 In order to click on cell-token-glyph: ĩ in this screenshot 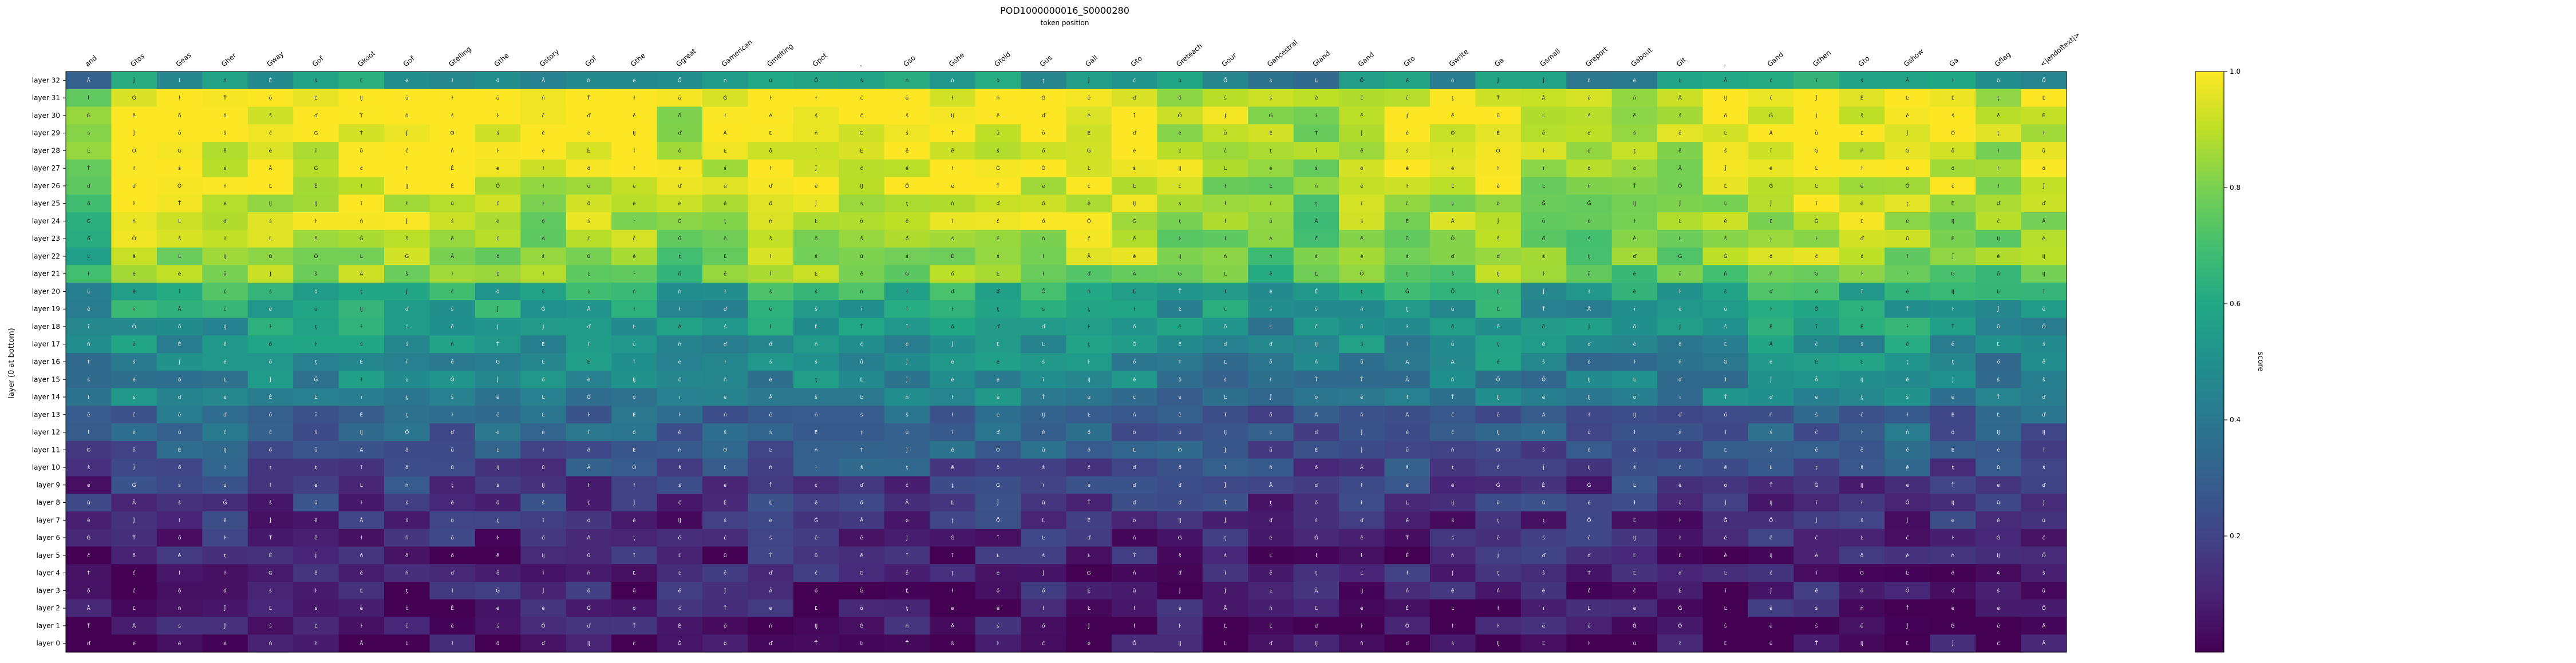, I will do `click(1543, 169)`.